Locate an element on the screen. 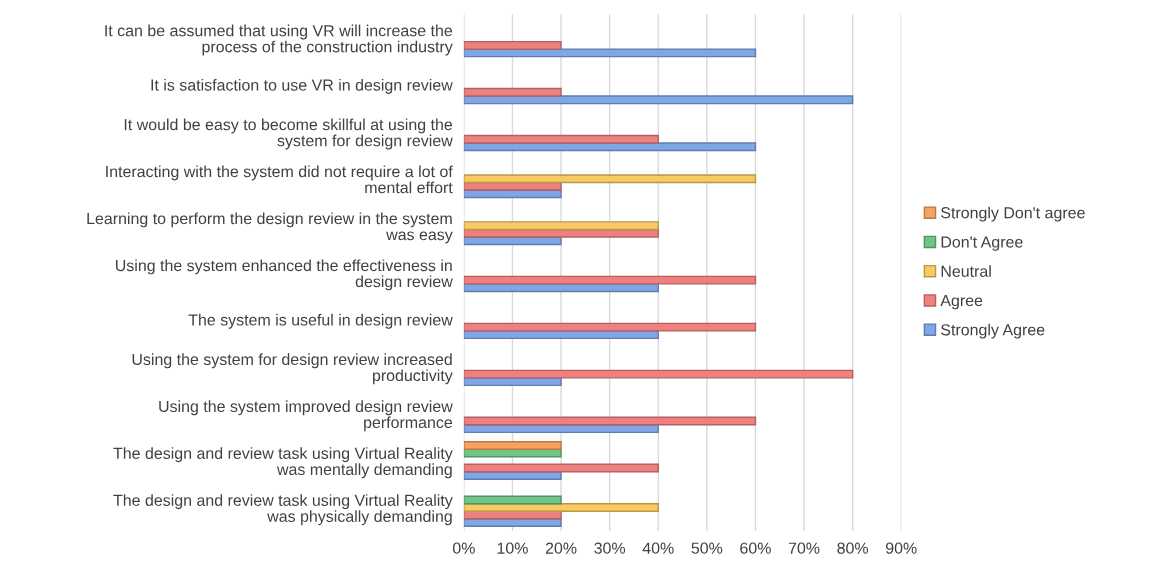 Image resolution: width=1151 pixels, height=574 pixels. y-tick-label: The system is useful in design review is located at coordinates (320, 321).